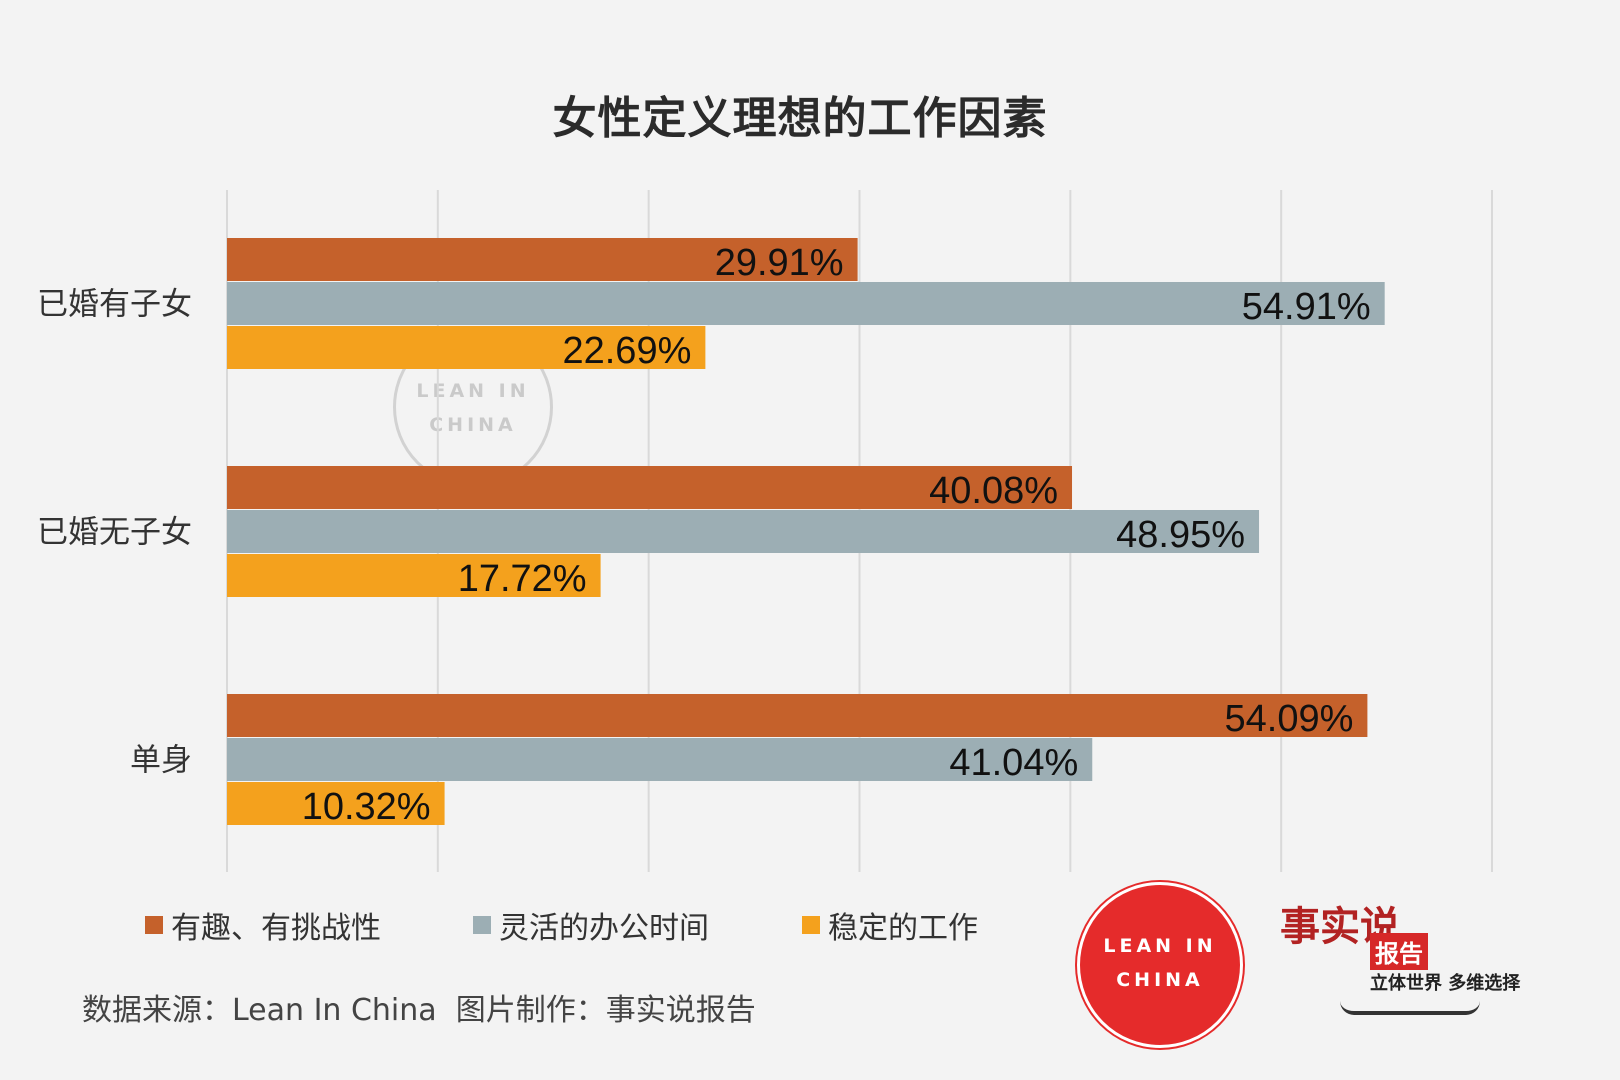  What do you see at coordinates (993, 491) in the screenshot?
I see `data-label: 40.08%` at bounding box center [993, 491].